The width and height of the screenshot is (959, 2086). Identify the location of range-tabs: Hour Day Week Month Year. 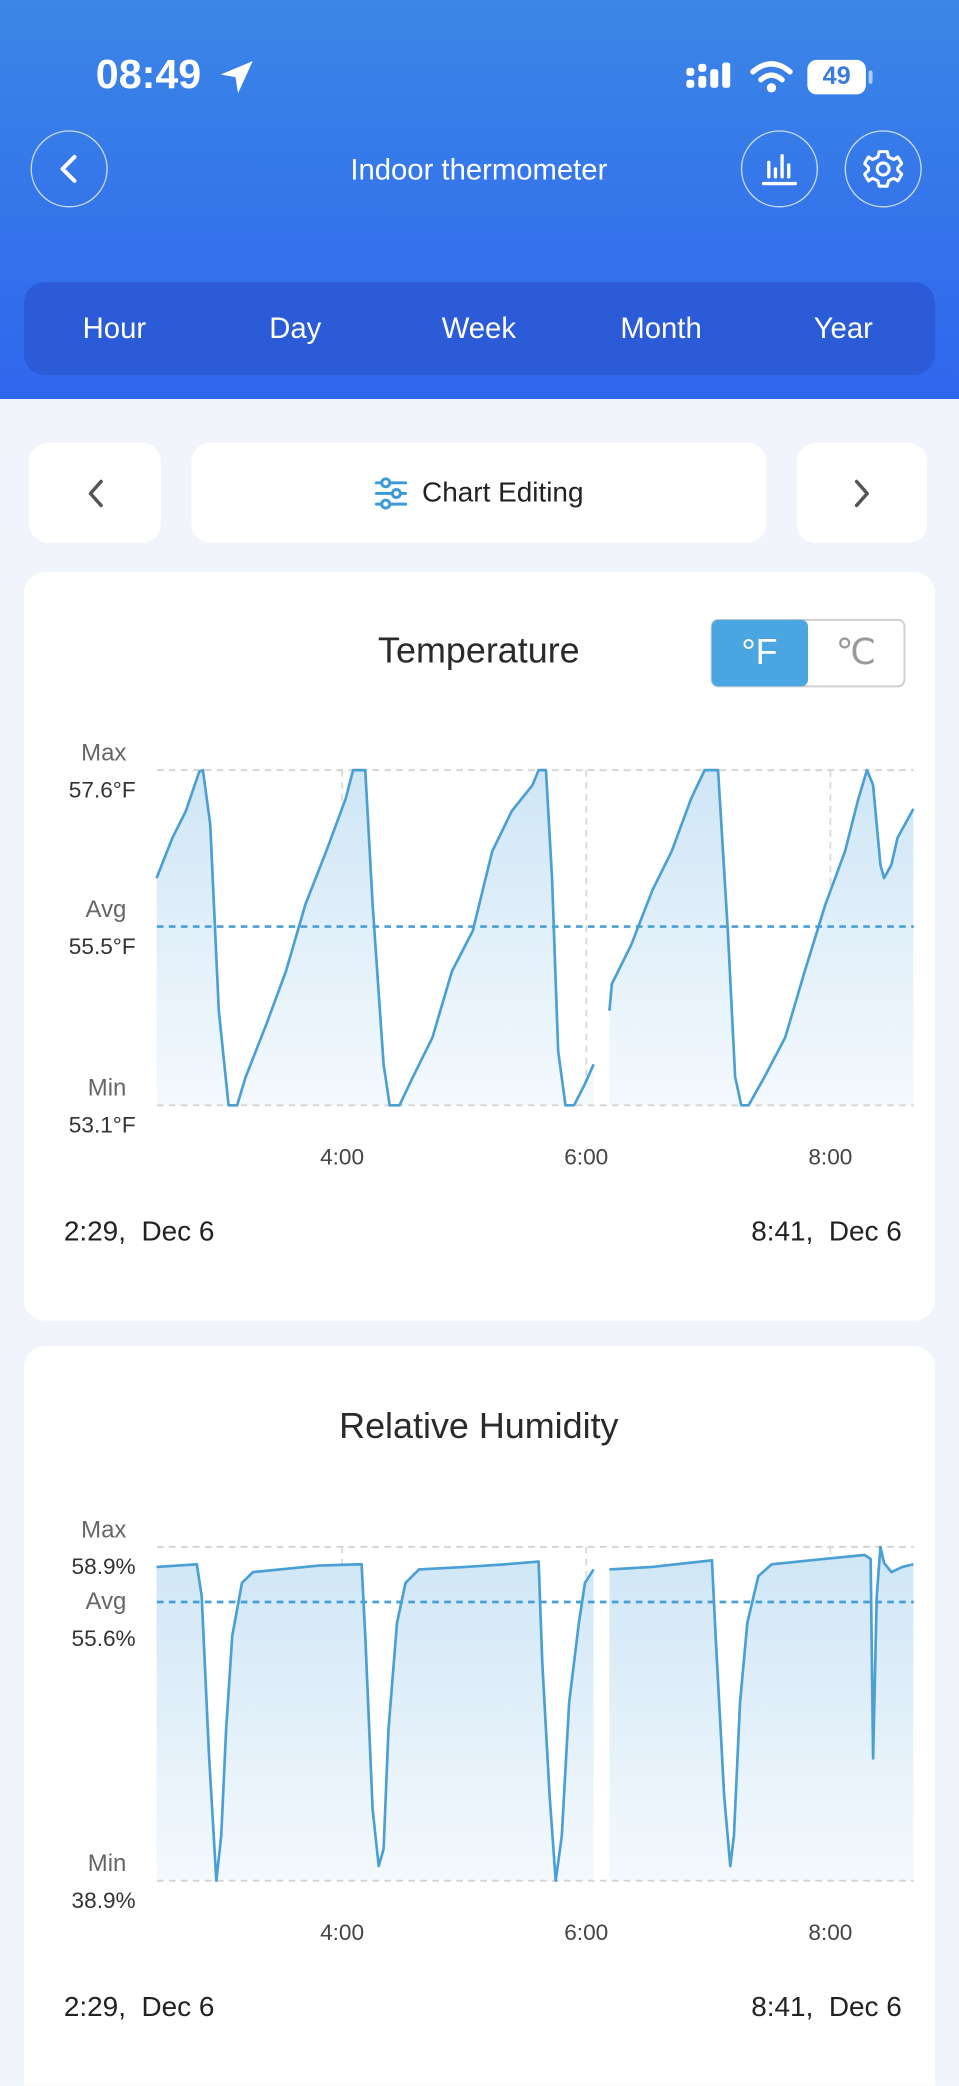
(479, 328).